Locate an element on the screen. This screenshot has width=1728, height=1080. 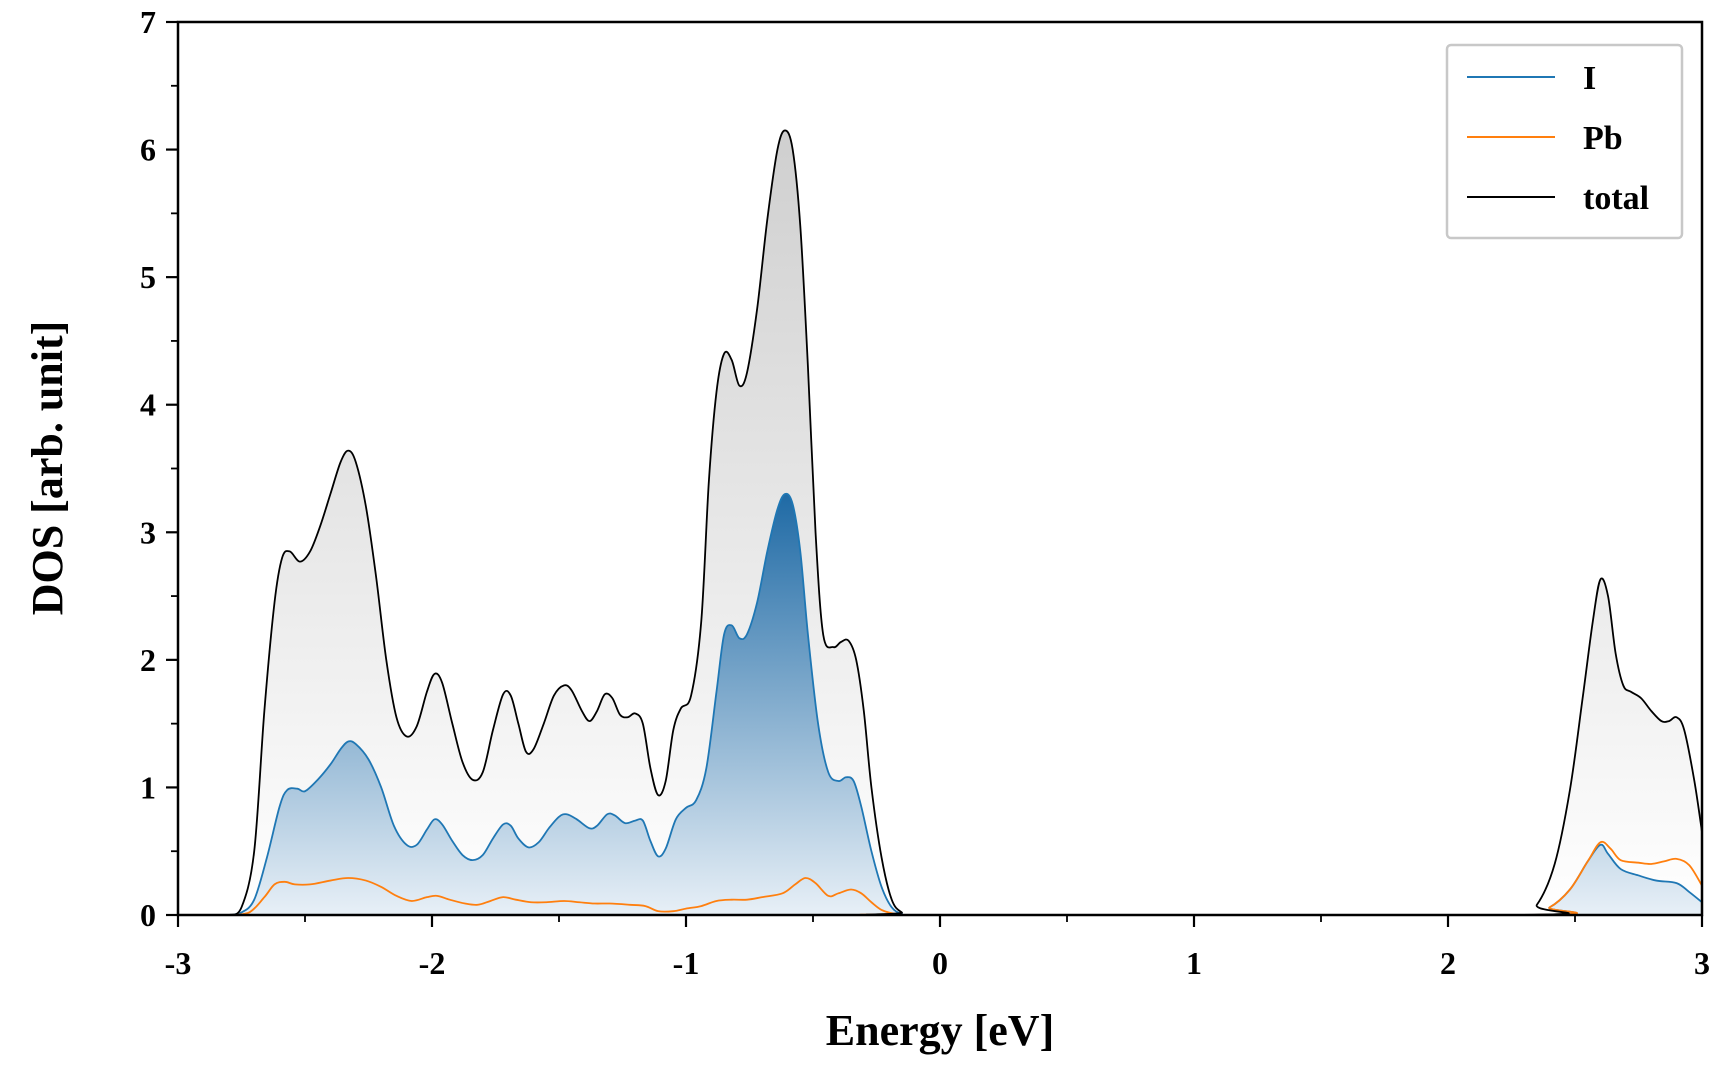
legend-label-pb: Pb is located at coordinates (1603, 138).